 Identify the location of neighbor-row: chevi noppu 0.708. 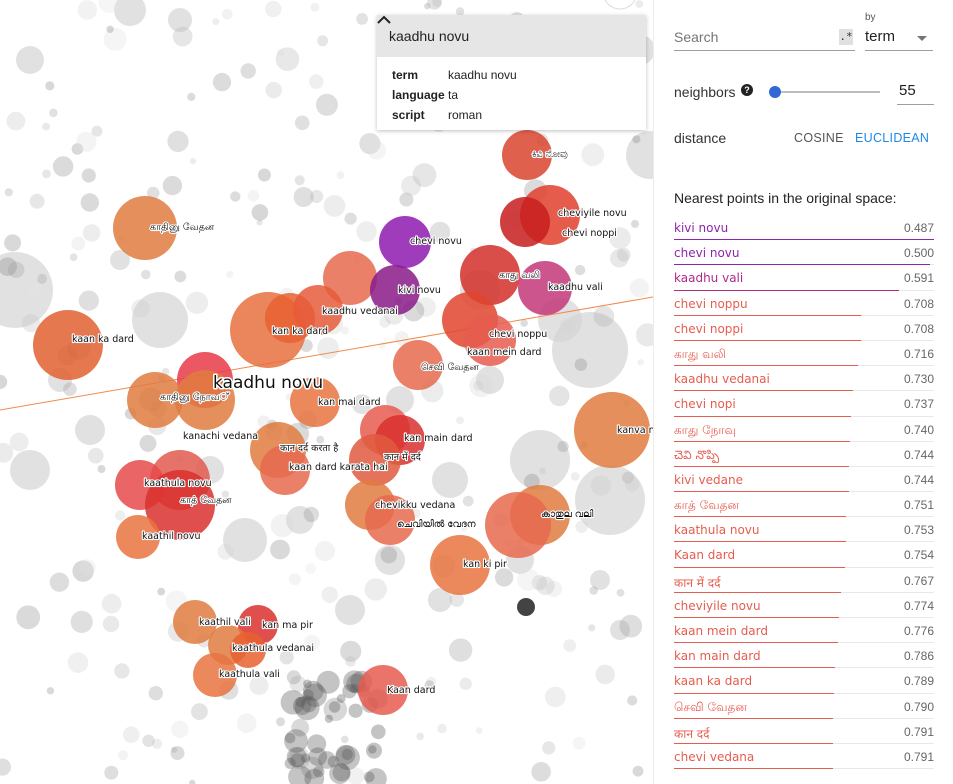
(804, 303).